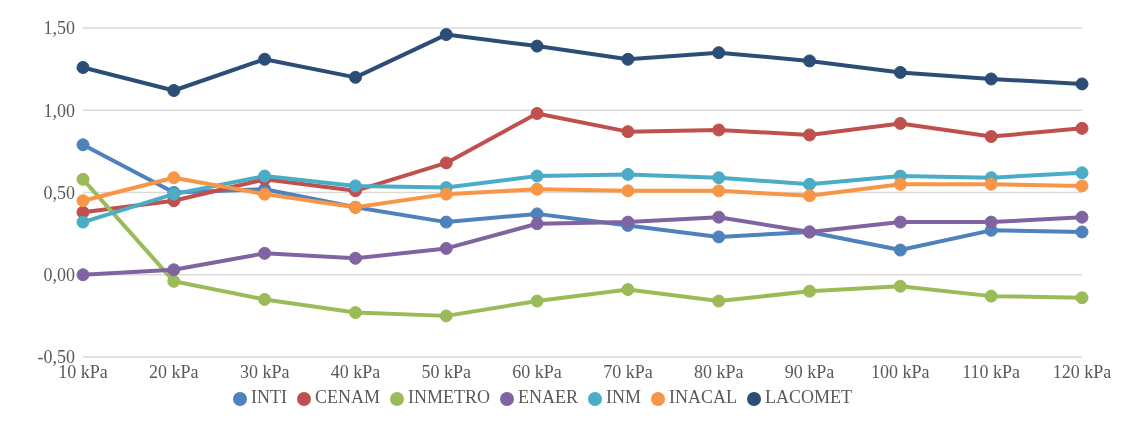 The width and height of the screenshot is (1135, 421). What do you see at coordinates (59, 28) in the screenshot?
I see `y-tick-label: 1,50` at bounding box center [59, 28].